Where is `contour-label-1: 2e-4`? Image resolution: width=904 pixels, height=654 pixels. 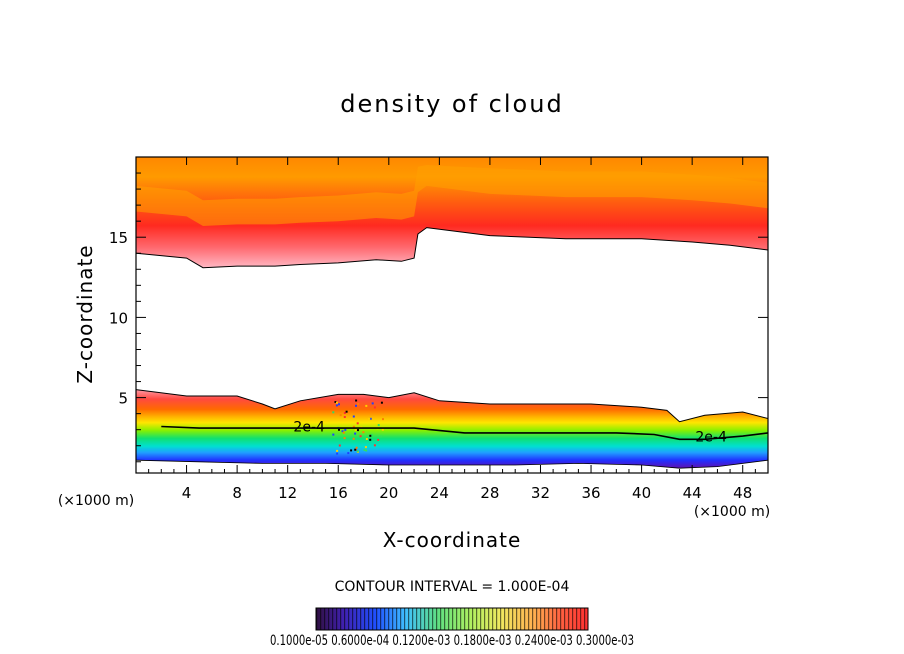
contour-label-1: 2e-4 is located at coordinates (711, 437).